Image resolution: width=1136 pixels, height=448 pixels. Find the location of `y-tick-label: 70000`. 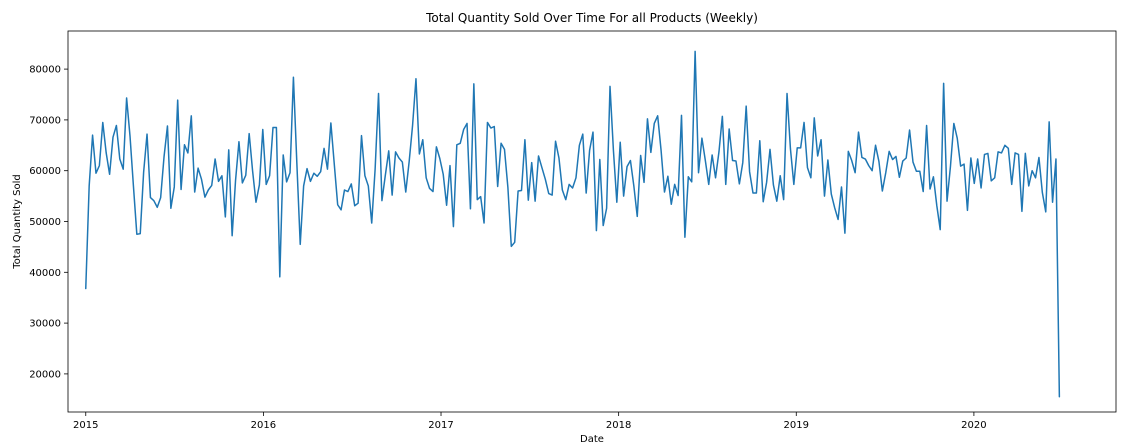

y-tick-label: 70000 is located at coordinates (45, 120).